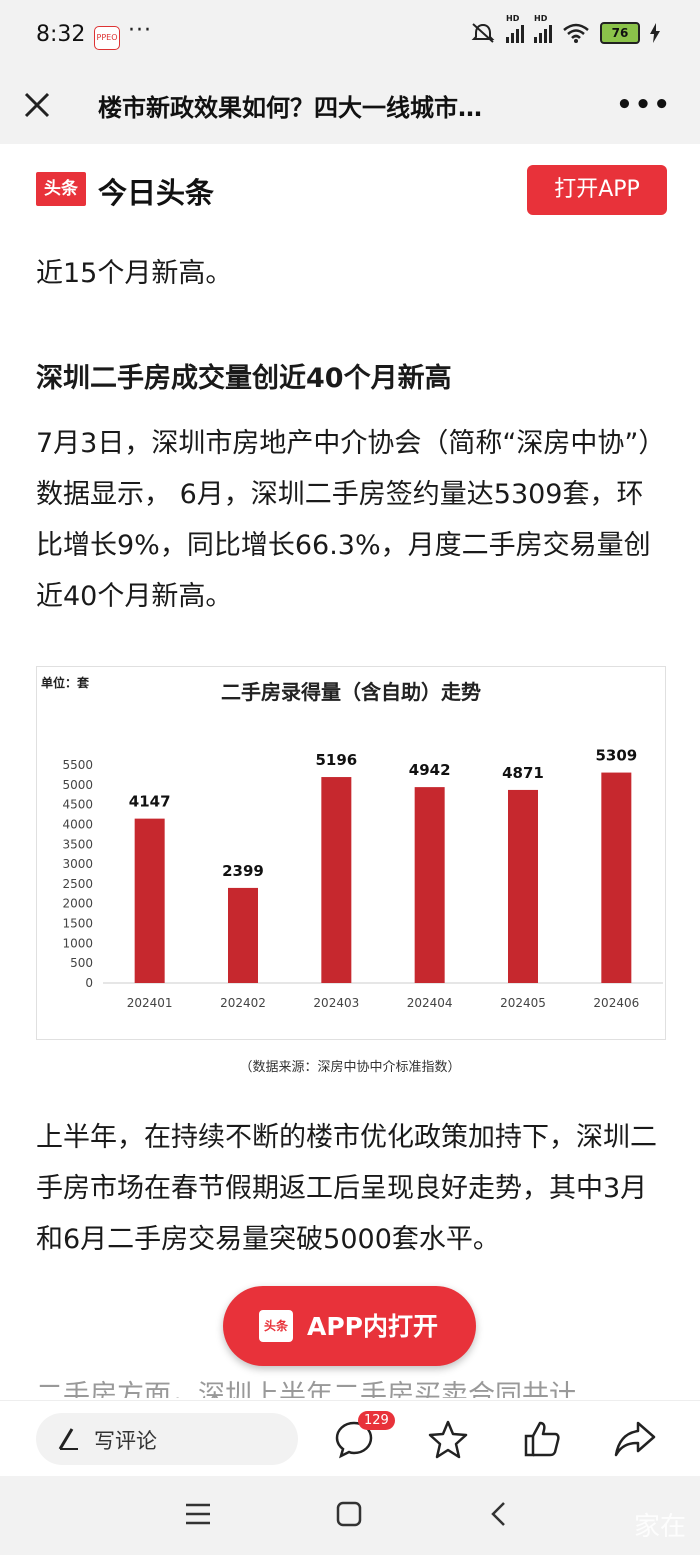 This screenshot has width=700, height=1555. What do you see at coordinates (156, 193) in the screenshot?
I see `brand-name: 今日头条` at bounding box center [156, 193].